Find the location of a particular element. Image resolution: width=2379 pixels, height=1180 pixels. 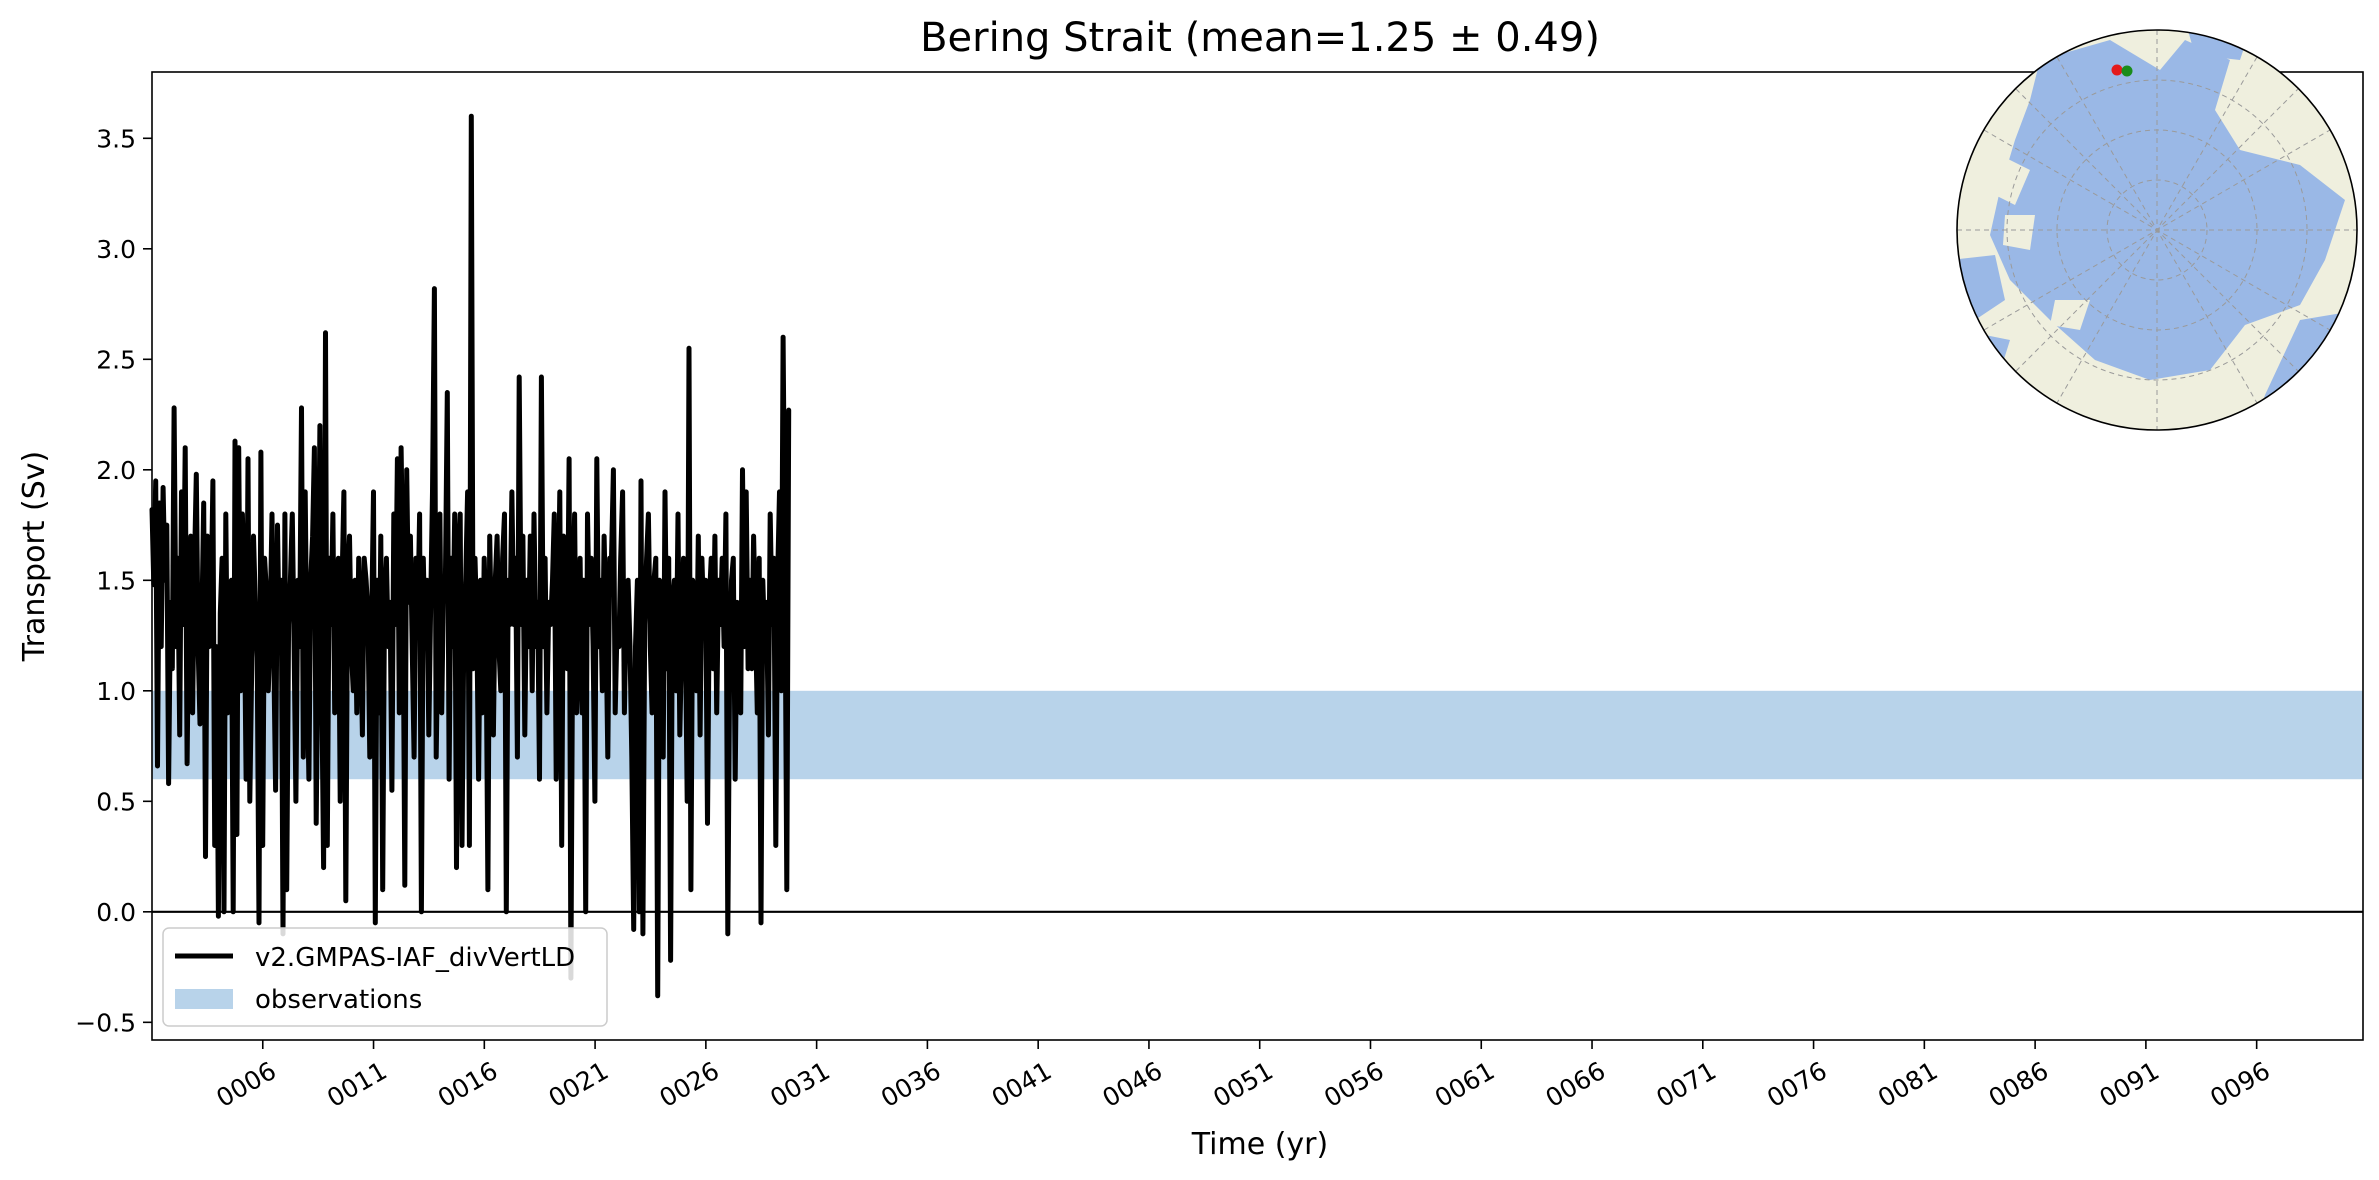

legend: v2.GMPAS-IAF_divVertLD observations is located at coordinates (385, 977).